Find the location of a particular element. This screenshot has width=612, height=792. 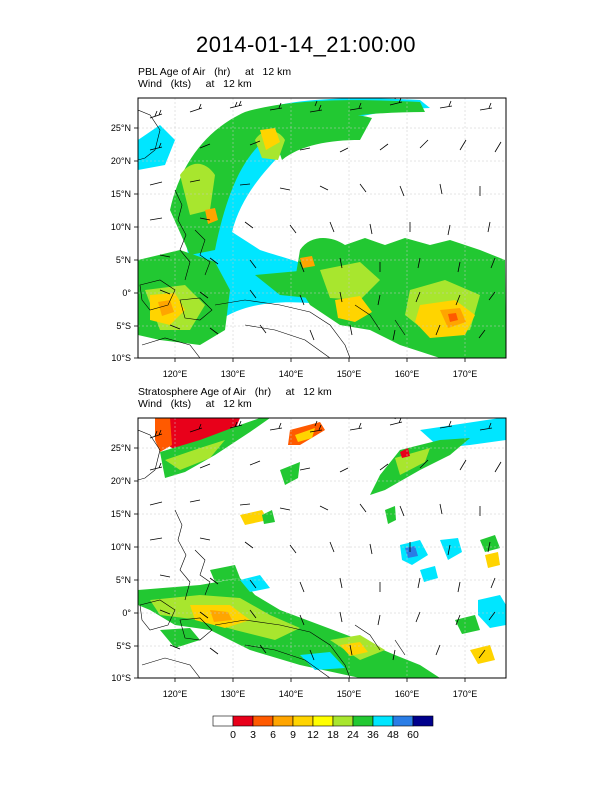

colorbar-label: 24 is located at coordinates (353, 735).